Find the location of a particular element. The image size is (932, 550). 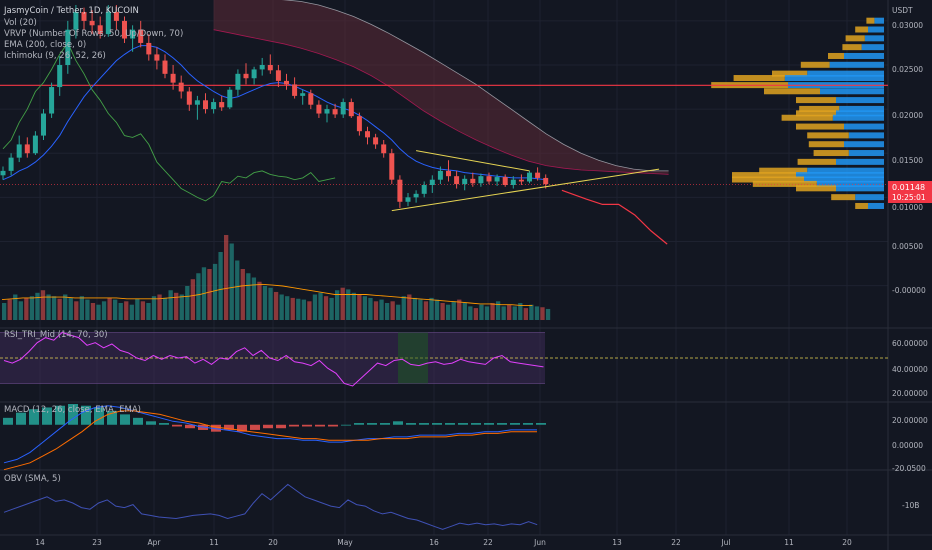

symbol-title: JasmyCoin / Tether, 1D, KUCOIN is located at coordinates (71, 11).